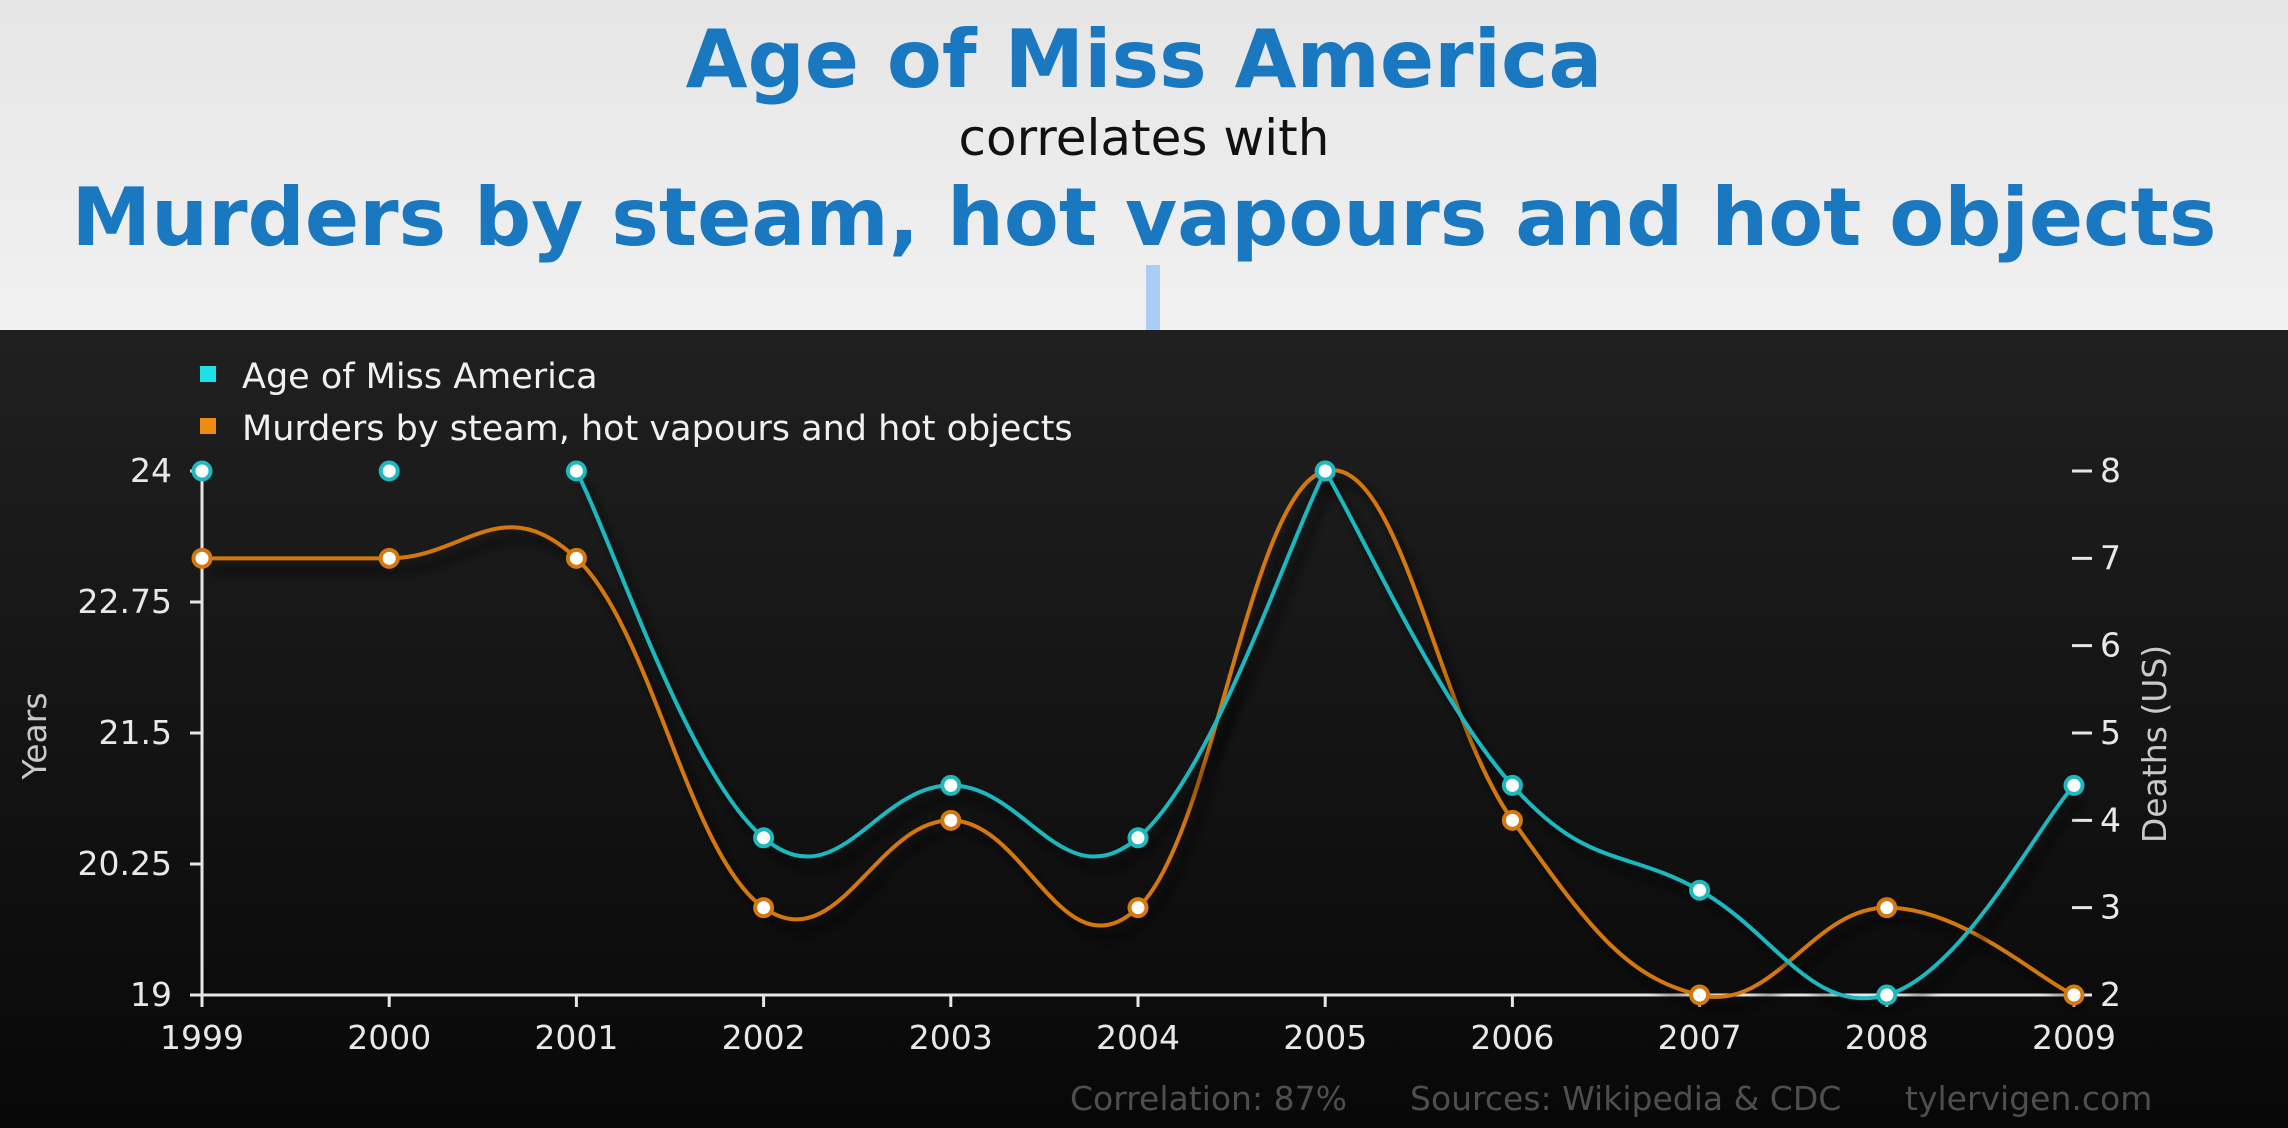 This screenshot has height=1128, width=2288. What do you see at coordinates (151, 994) in the screenshot?
I see `y-left-tick-label: 19` at bounding box center [151, 994].